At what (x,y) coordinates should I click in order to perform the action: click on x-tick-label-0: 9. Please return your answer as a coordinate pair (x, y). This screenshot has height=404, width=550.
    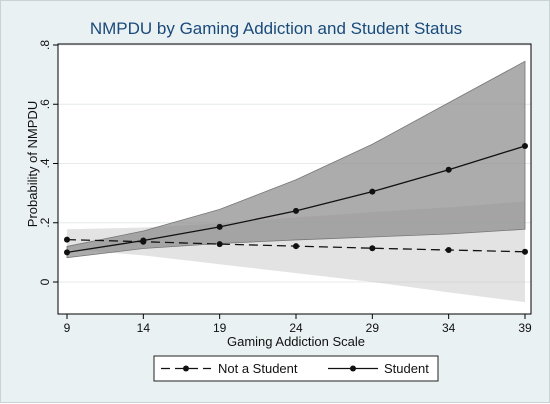
    Looking at the image, I should click on (67, 328).